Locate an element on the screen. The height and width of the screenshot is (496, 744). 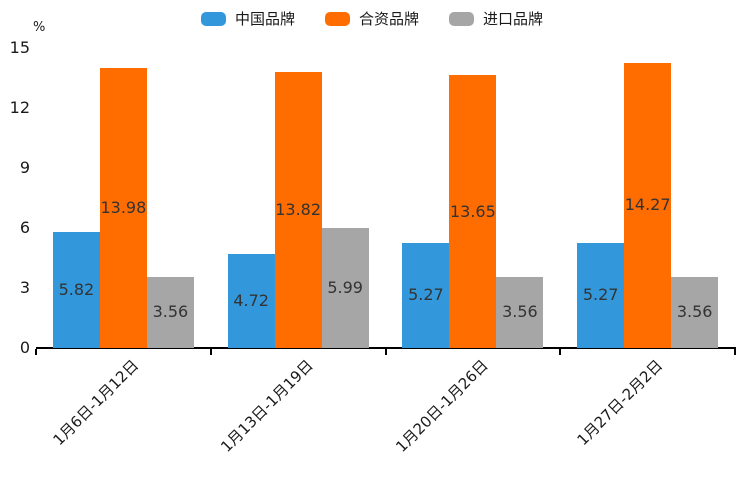
bar-value-label: 5.99 is located at coordinates (345, 288).